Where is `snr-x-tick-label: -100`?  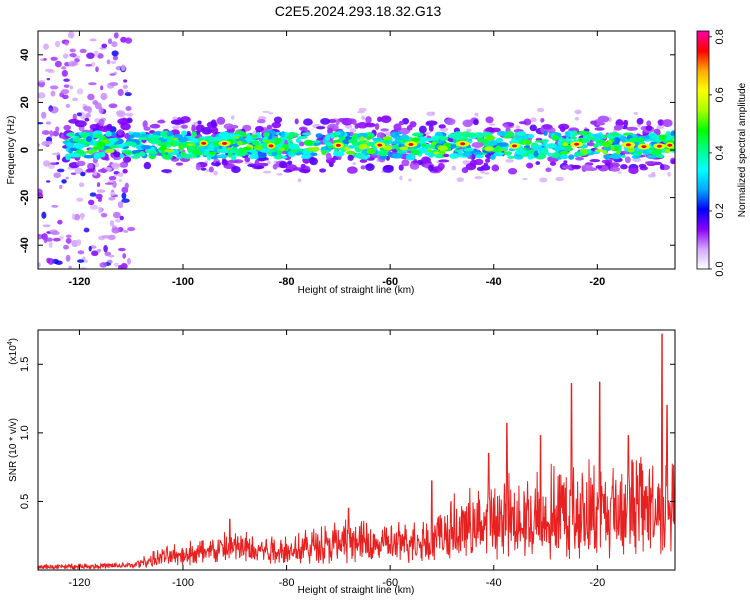 snr-x-tick-label: -100 is located at coordinates (183, 583).